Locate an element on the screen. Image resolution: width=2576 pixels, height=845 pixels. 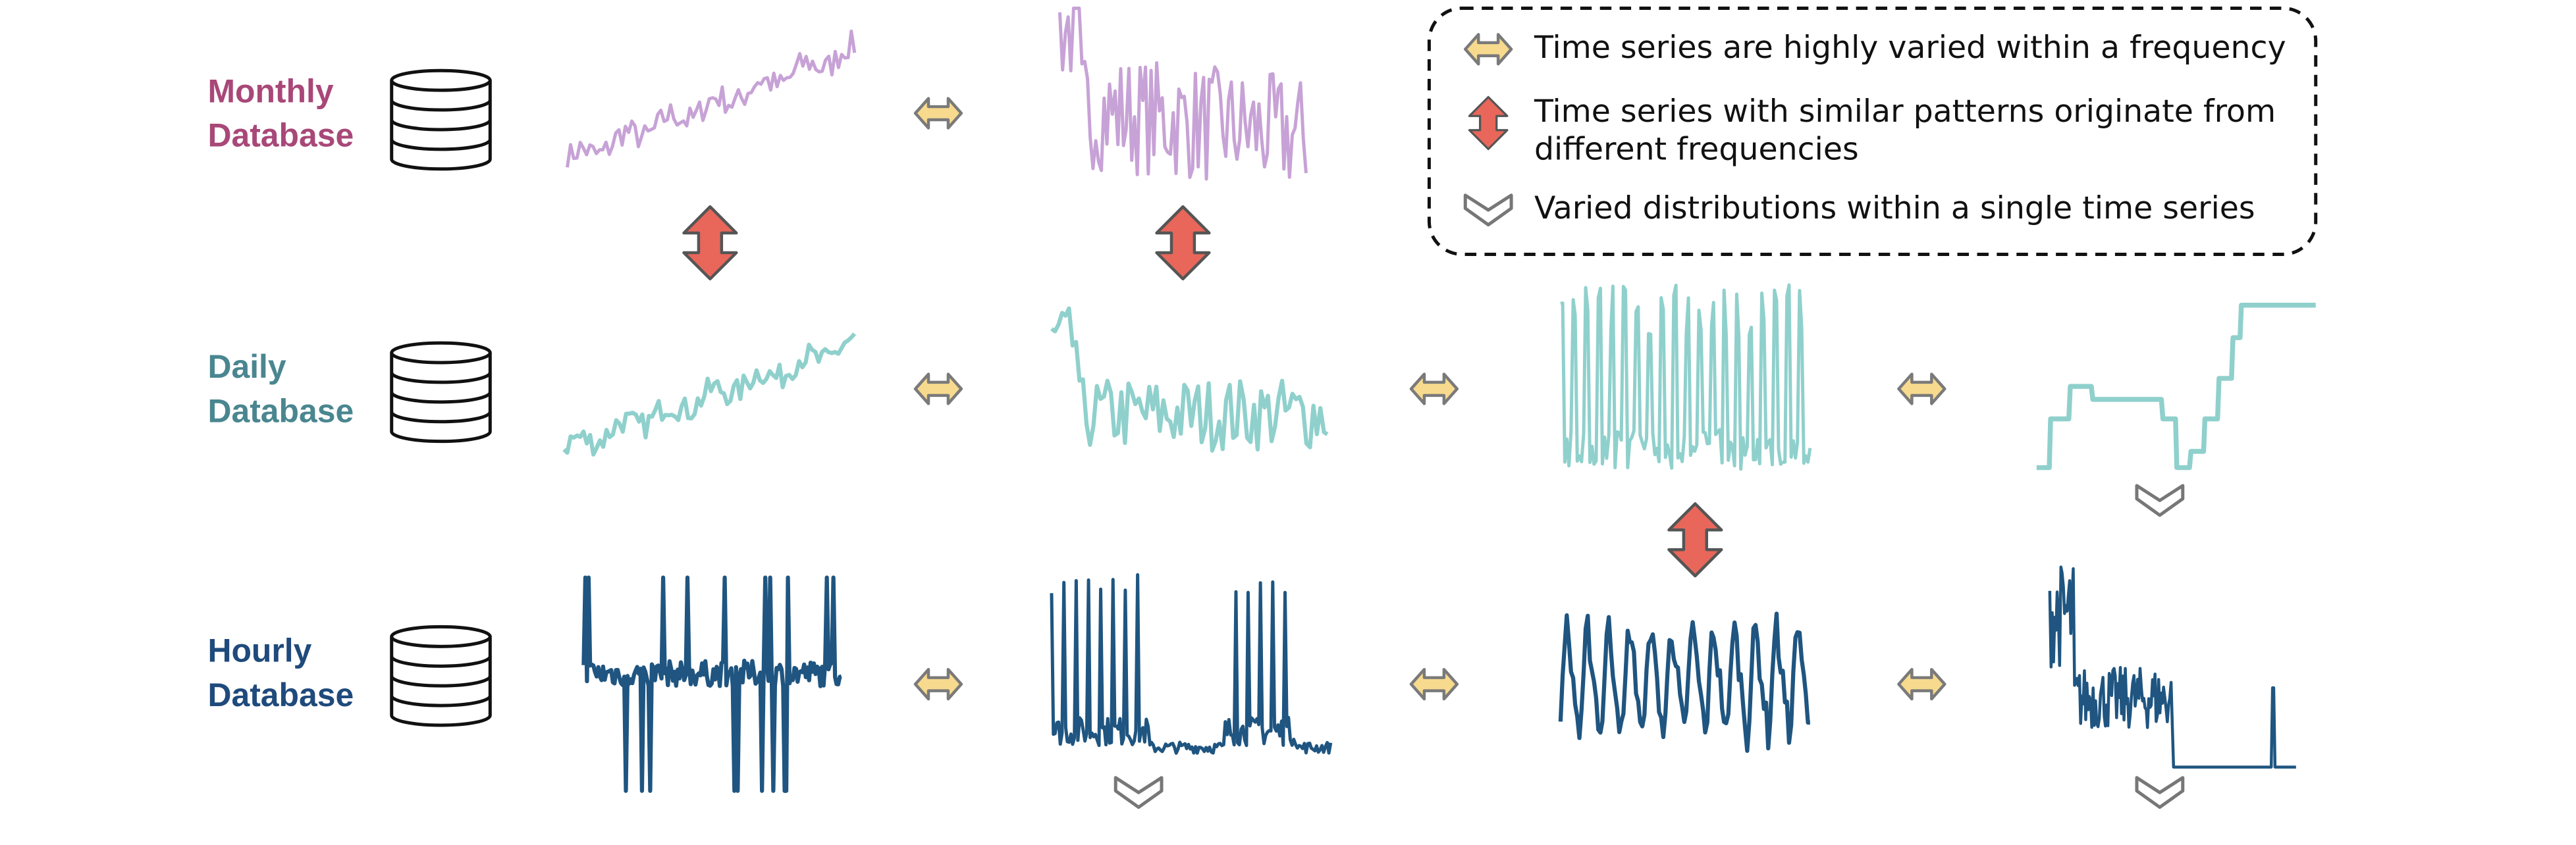
row-label: Hourly is located at coordinates (259, 651).